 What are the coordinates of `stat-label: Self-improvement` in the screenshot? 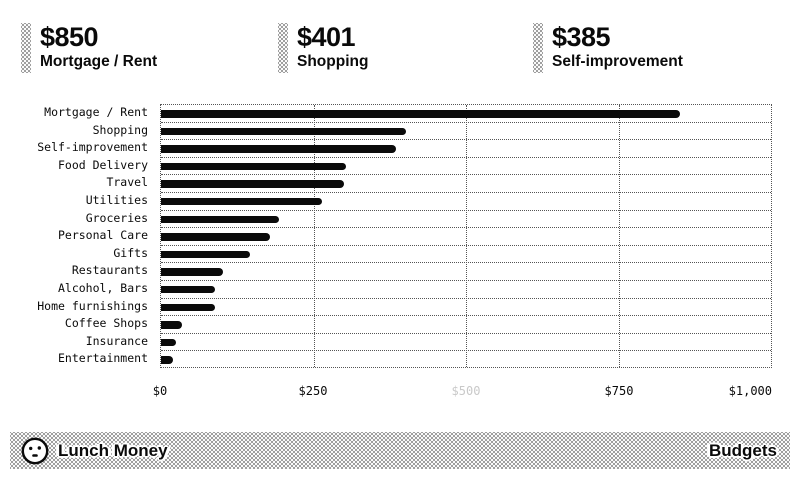 It's located at (617, 61).